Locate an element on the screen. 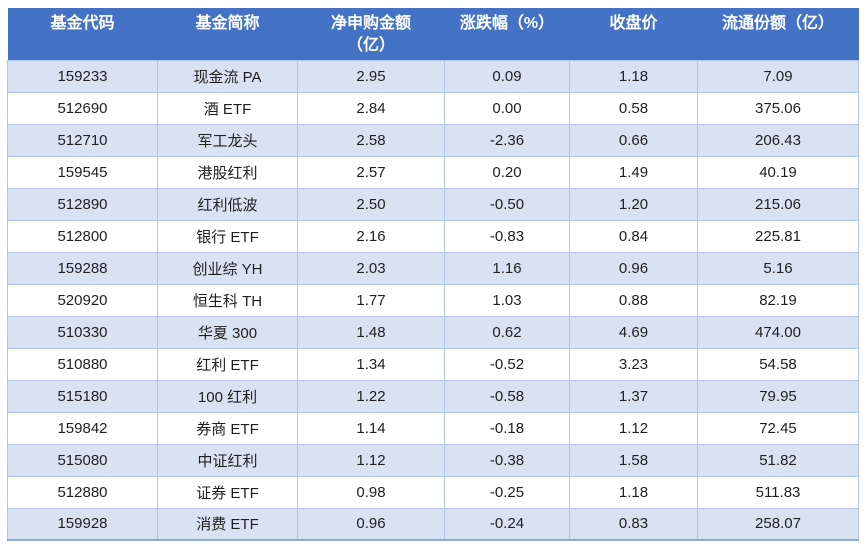 The height and width of the screenshot is (550, 865). cell-net-subscription: 2.95 is located at coordinates (371, 76).